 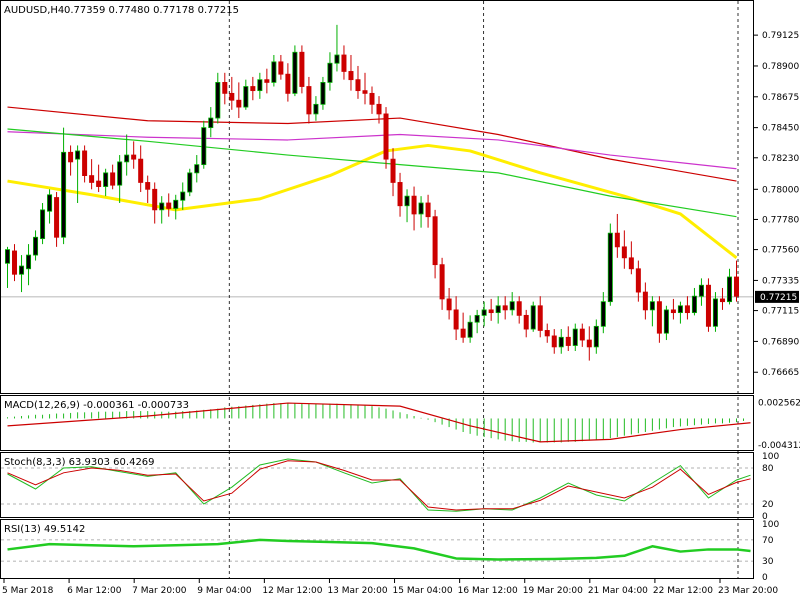 What do you see at coordinates (768, 541) in the screenshot?
I see `rsi-tick-label: 70` at bounding box center [768, 541].